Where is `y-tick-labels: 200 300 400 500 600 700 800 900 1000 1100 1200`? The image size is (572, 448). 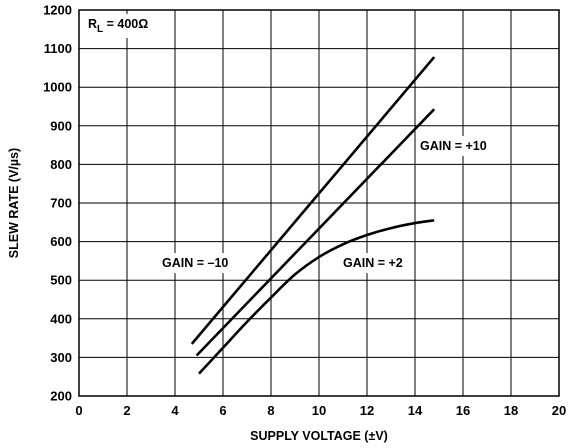
y-tick-labels: 200 300 400 500 600 700 800 900 1000 1100 1200 is located at coordinates (57, 203).